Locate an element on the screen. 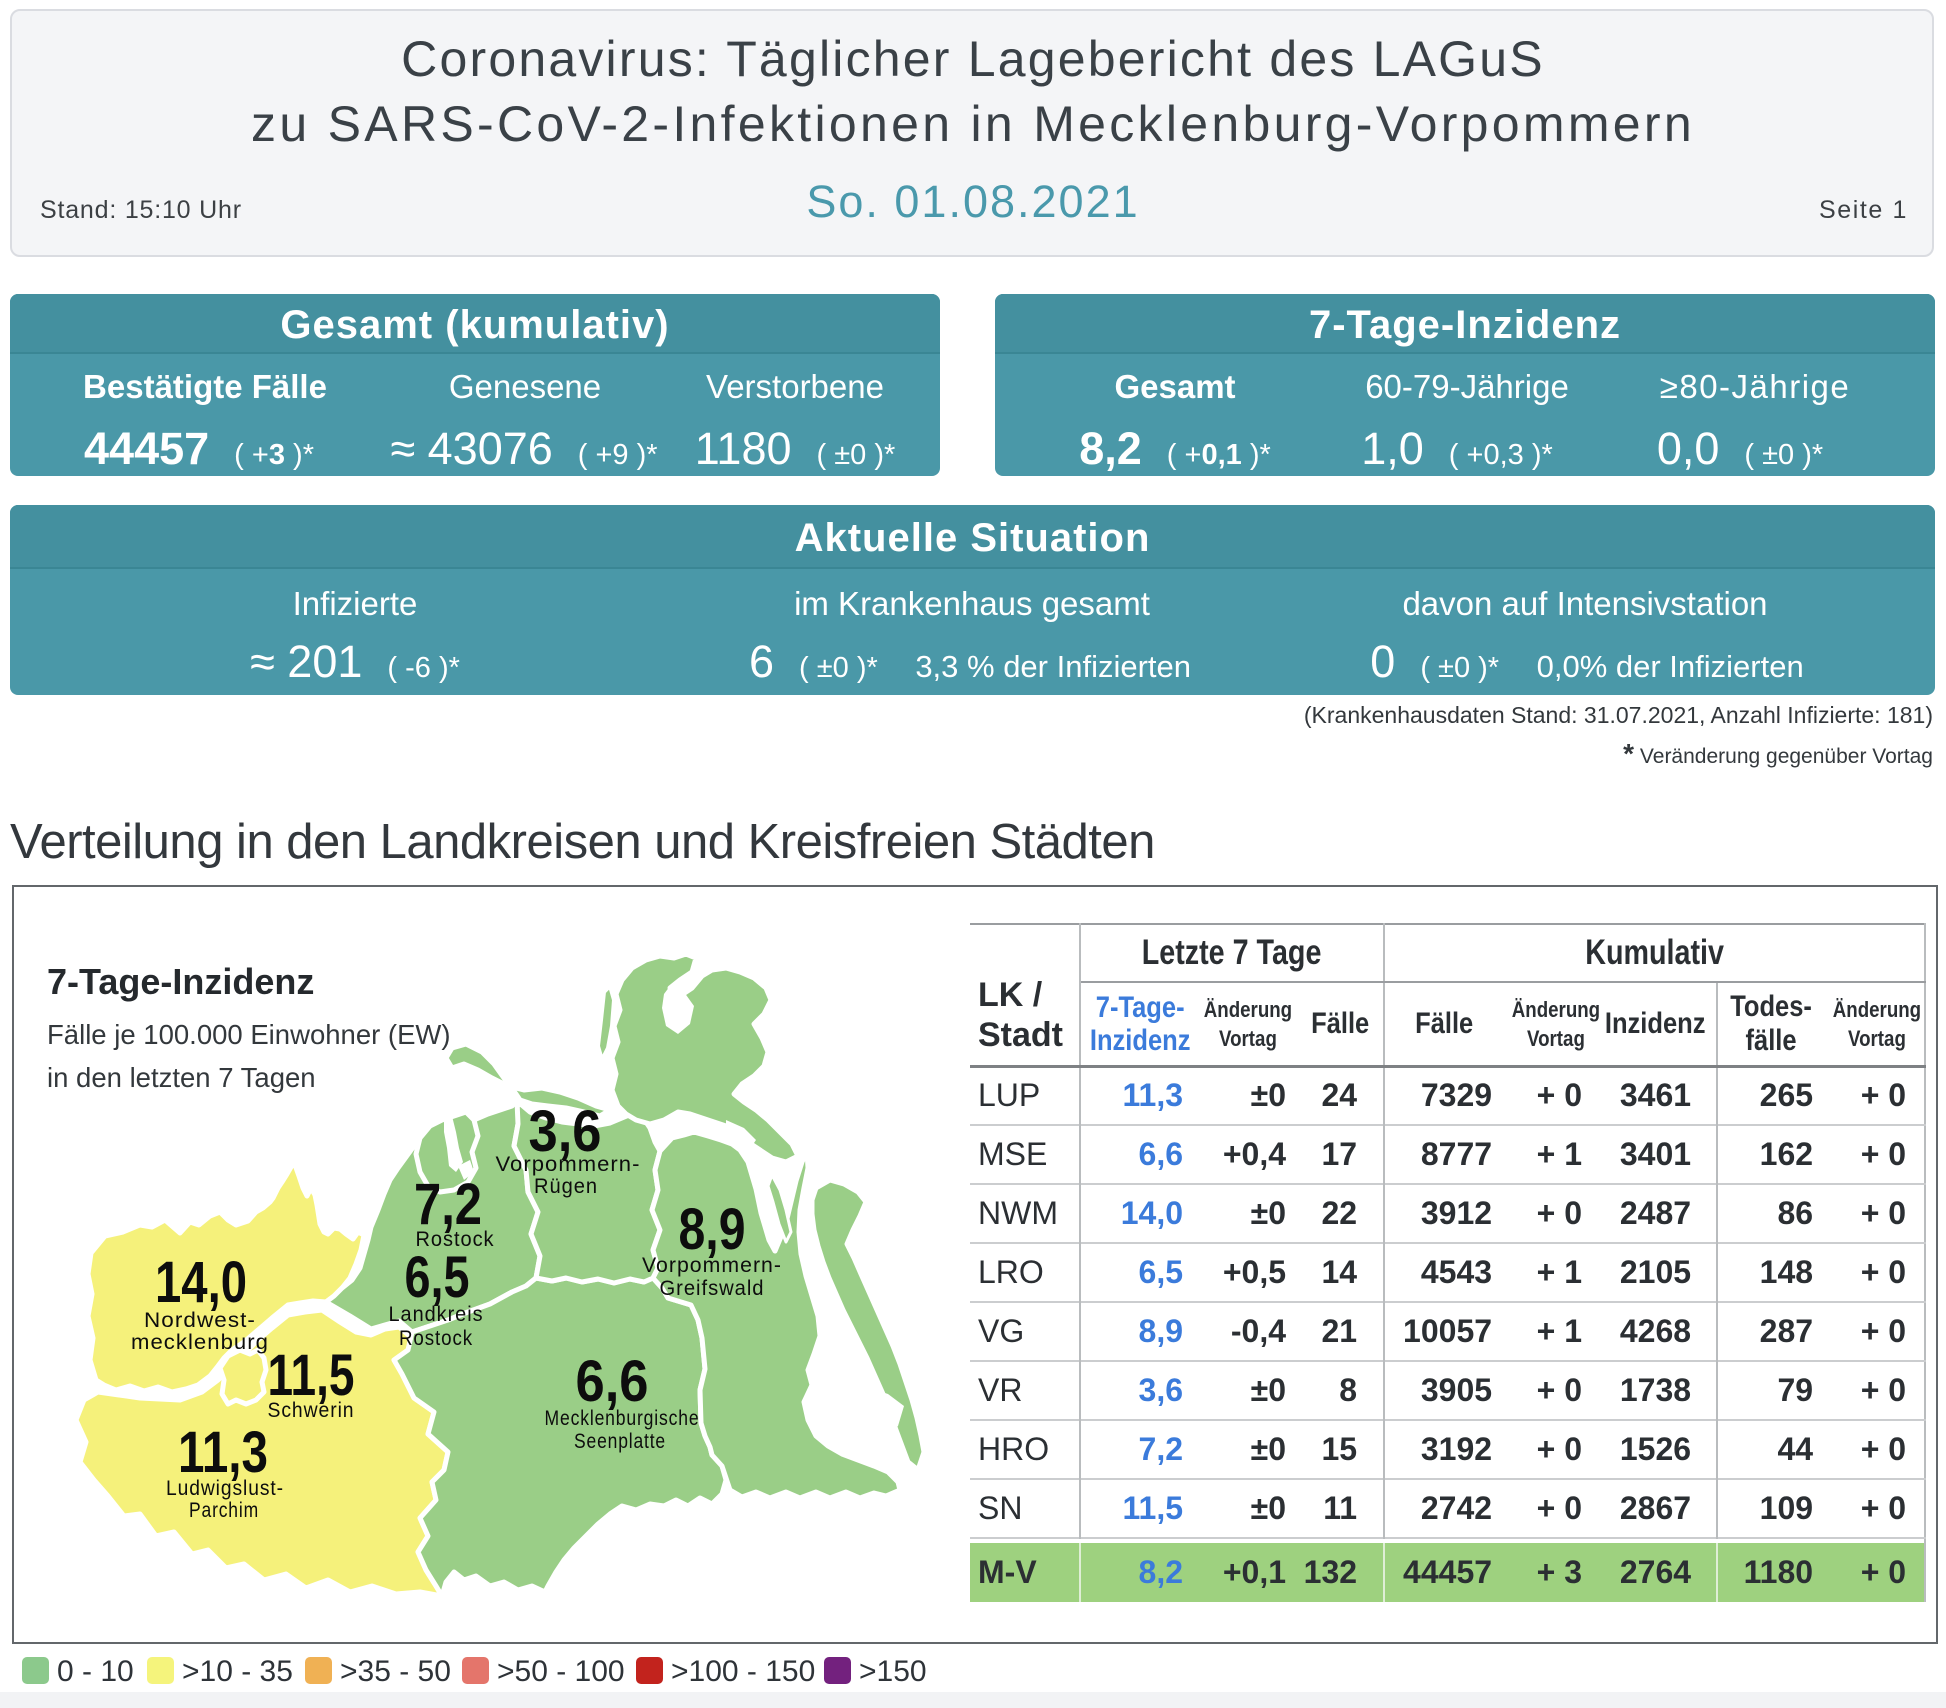 Image resolution: width=1946 pixels, height=1708 pixels. svg-text: Greifswald is located at coordinates (712, 1288).